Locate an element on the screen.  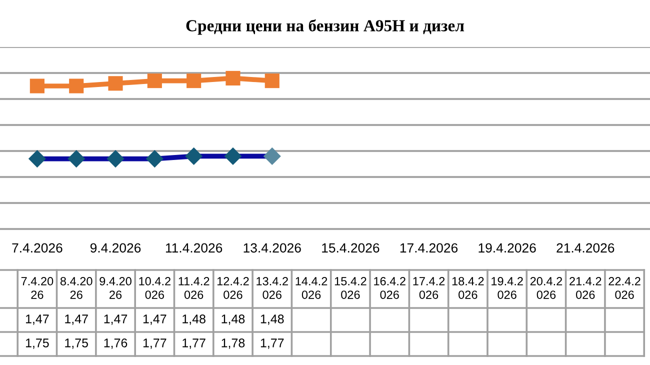
x-tick-label: 12.4.2026 is located at coordinates (233, 288).